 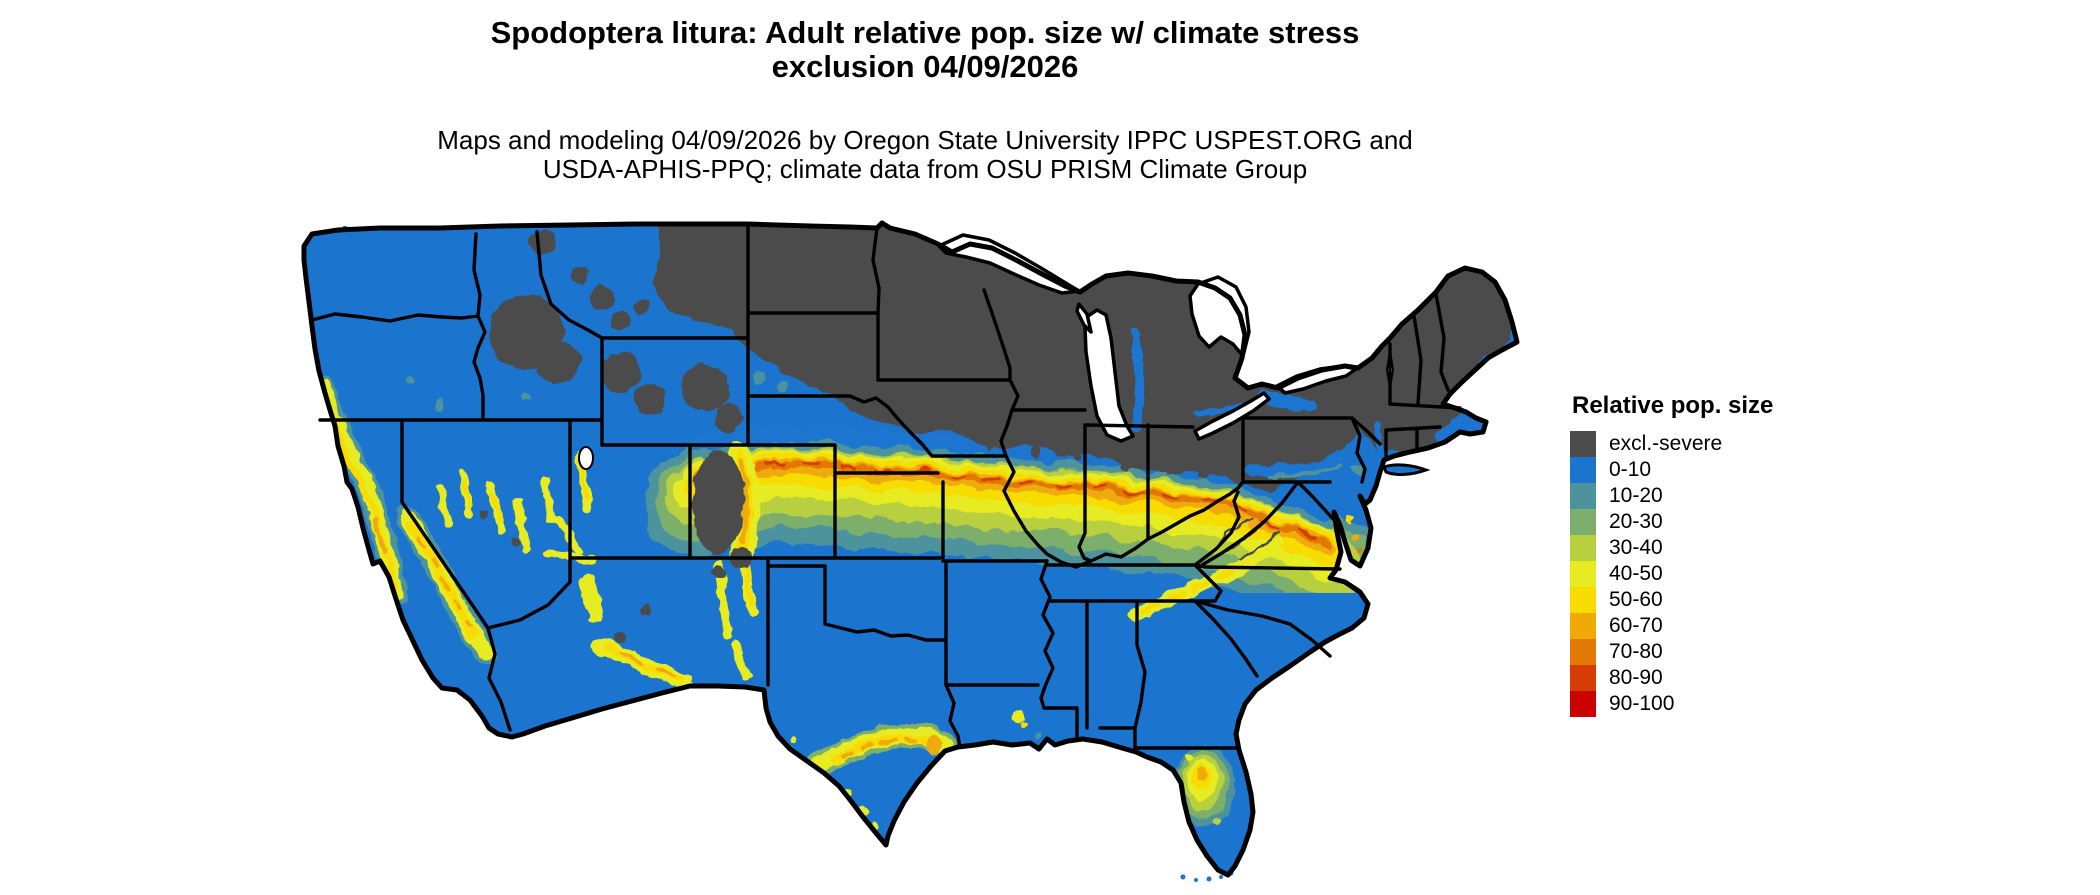 I want to click on legend-item: 20-30, so click(x=1700, y=522).